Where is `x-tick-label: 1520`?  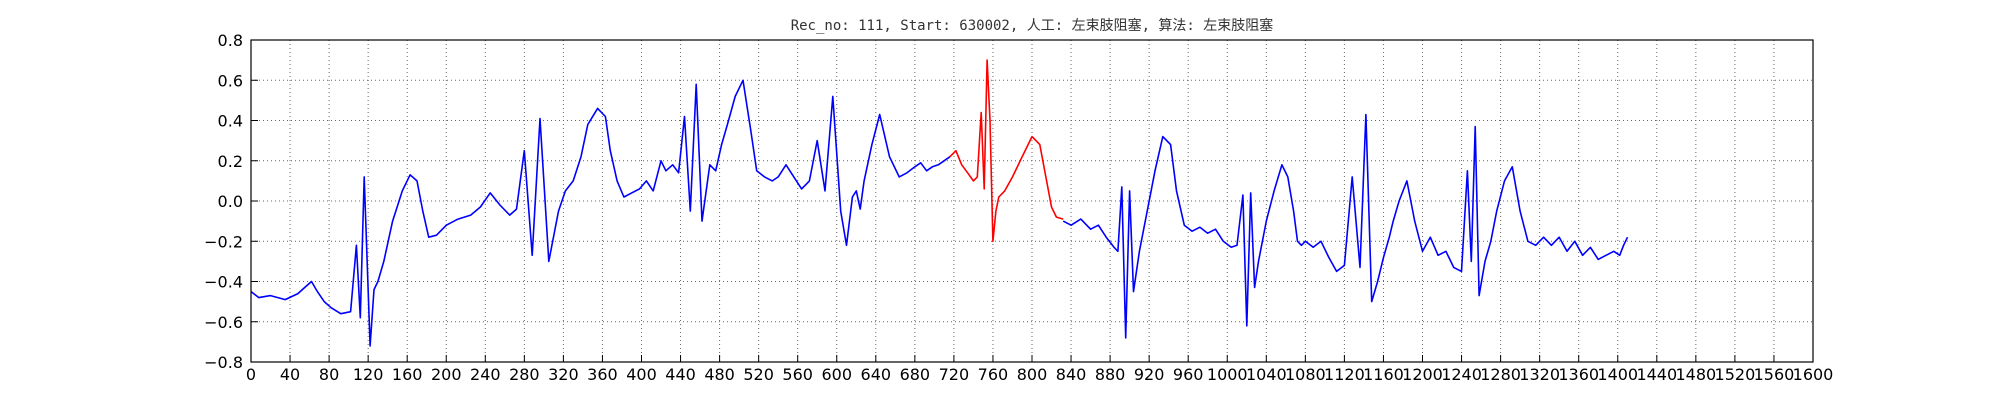
x-tick-label: 1520 is located at coordinates (1735, 374).